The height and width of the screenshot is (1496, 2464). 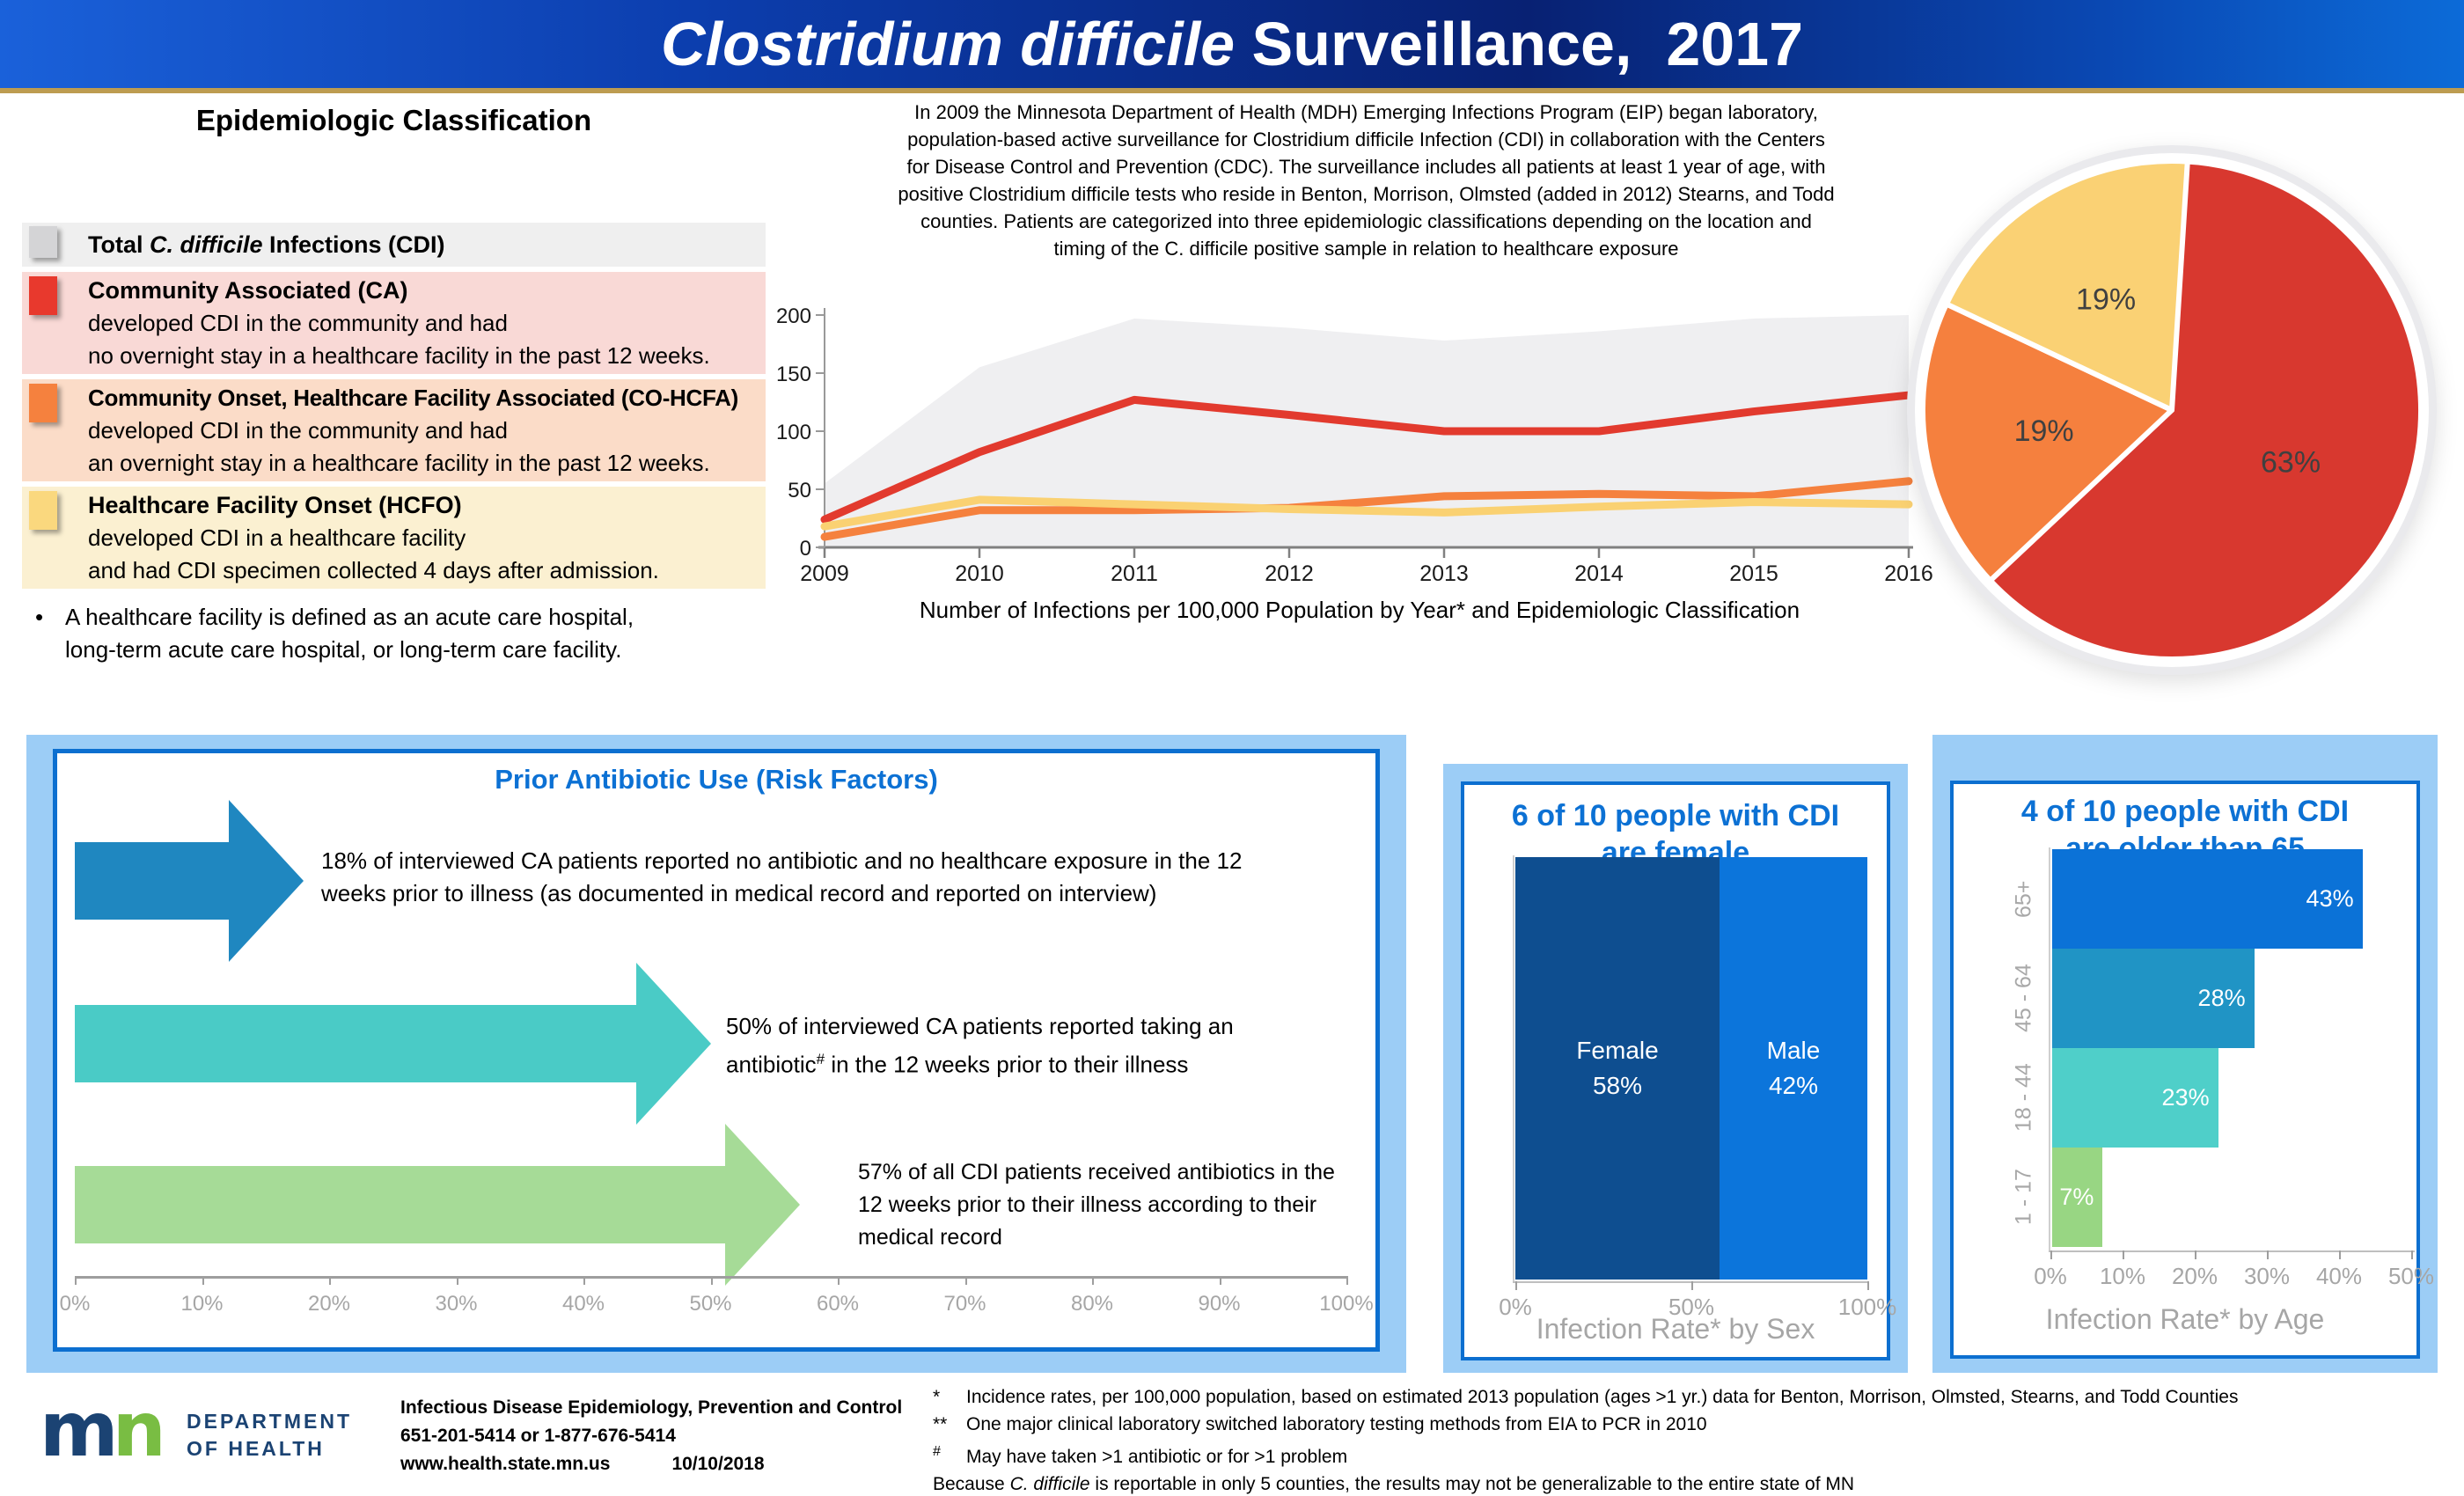 I want to click on age-bar-value: 23%, so click(x=2185, y=1097).